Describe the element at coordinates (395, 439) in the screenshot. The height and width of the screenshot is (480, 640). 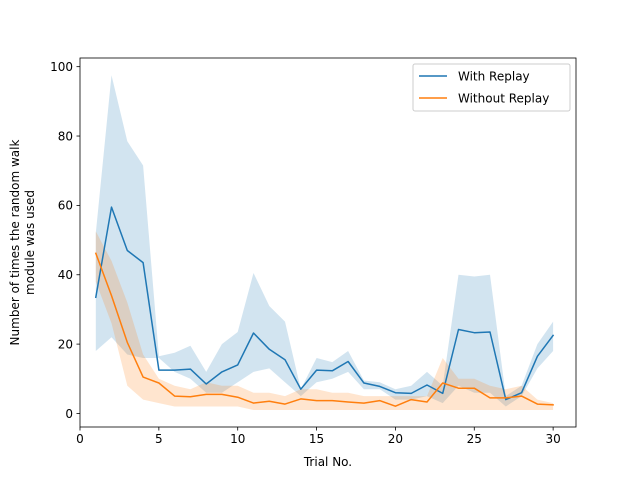
I see `x-tick-label: 20` at that location.